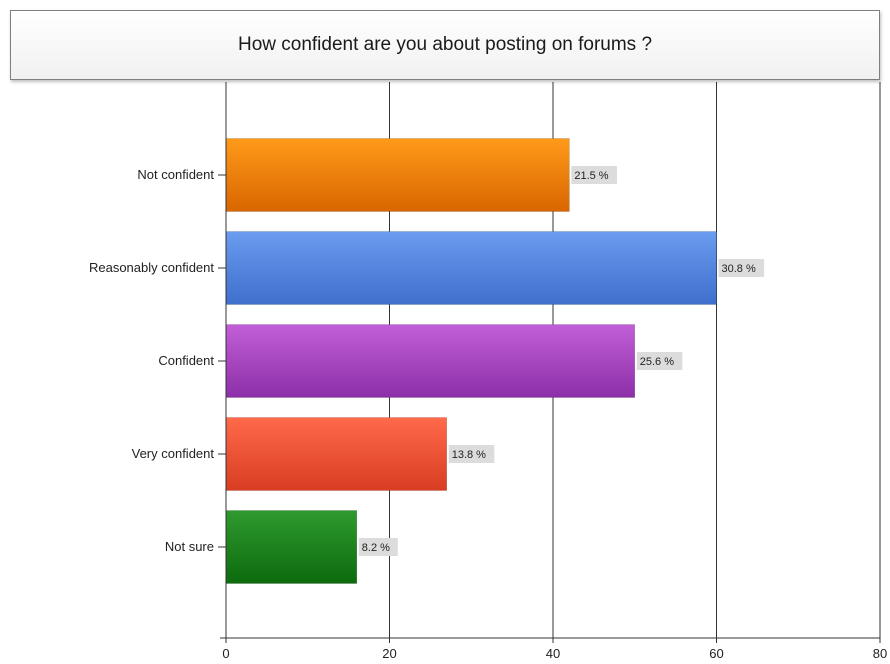 The height and width of the screenshot is (664, 890). I want to click on data-label: 25.6 %, so click(657, 362).